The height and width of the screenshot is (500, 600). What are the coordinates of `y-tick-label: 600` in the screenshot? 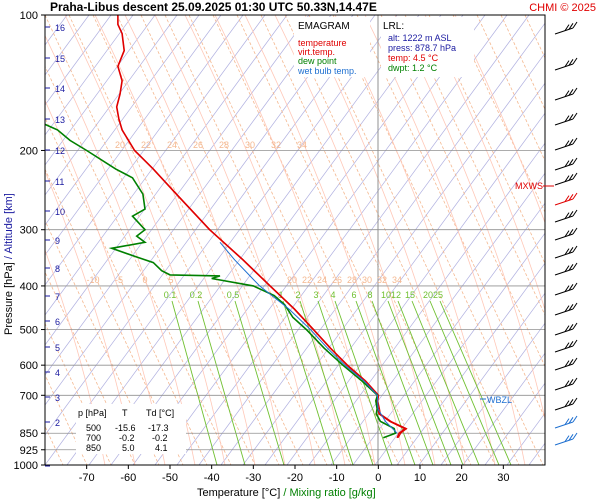 It's located at (29, 366).